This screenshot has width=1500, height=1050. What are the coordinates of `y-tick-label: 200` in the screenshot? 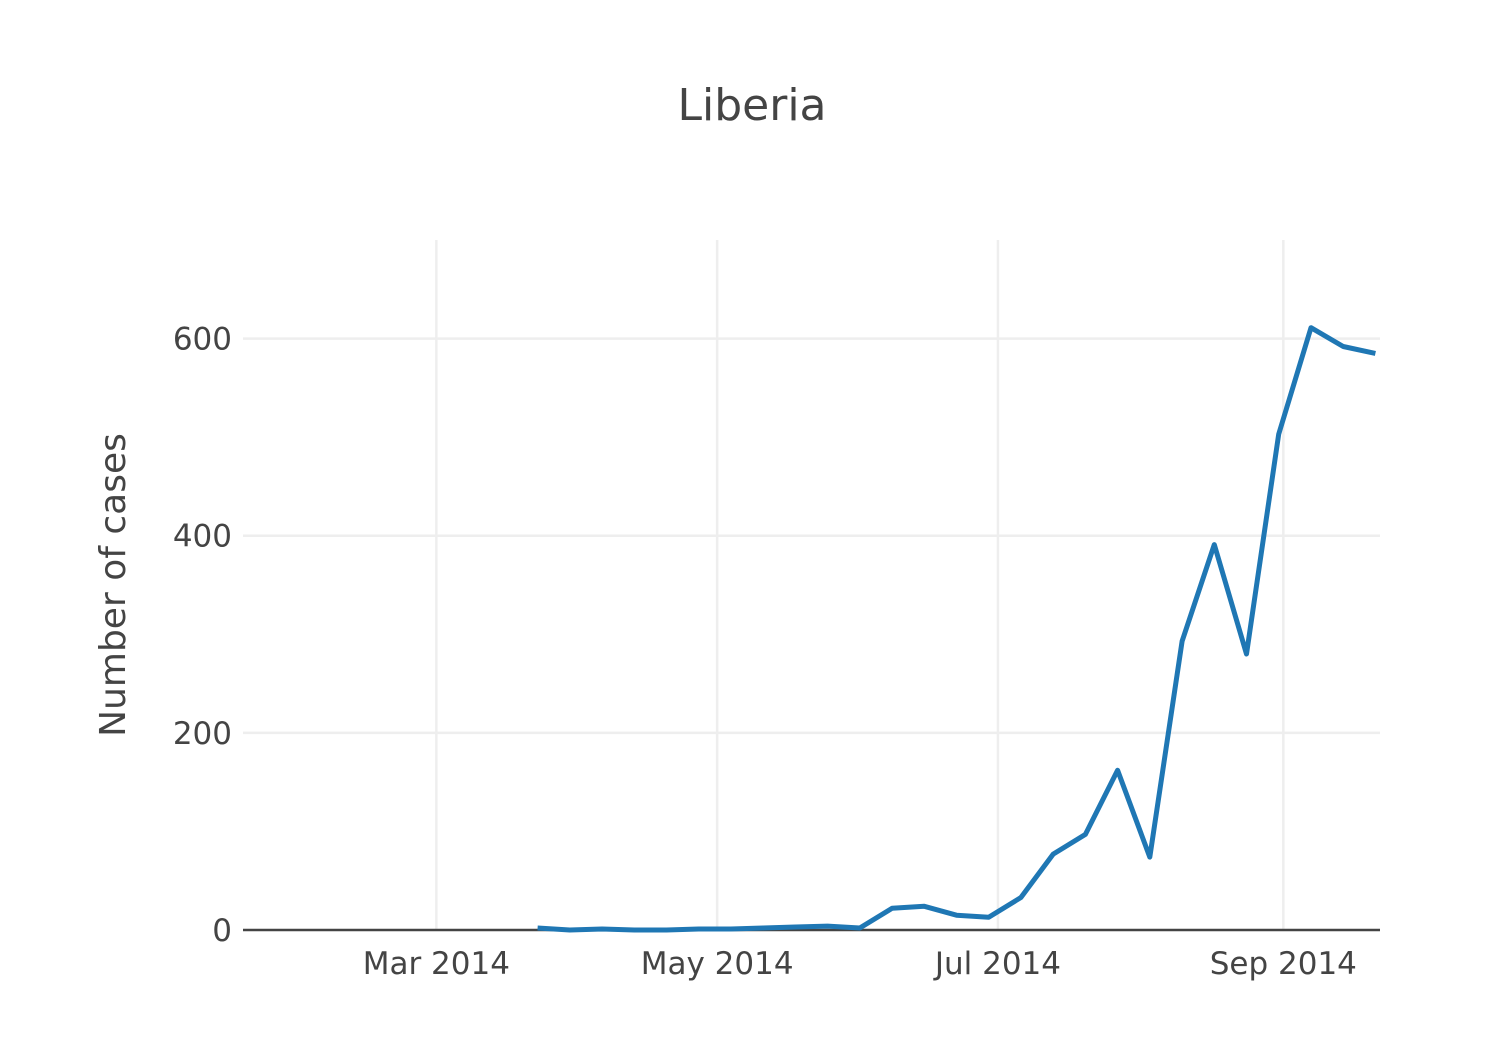 It's located at (202, 734).